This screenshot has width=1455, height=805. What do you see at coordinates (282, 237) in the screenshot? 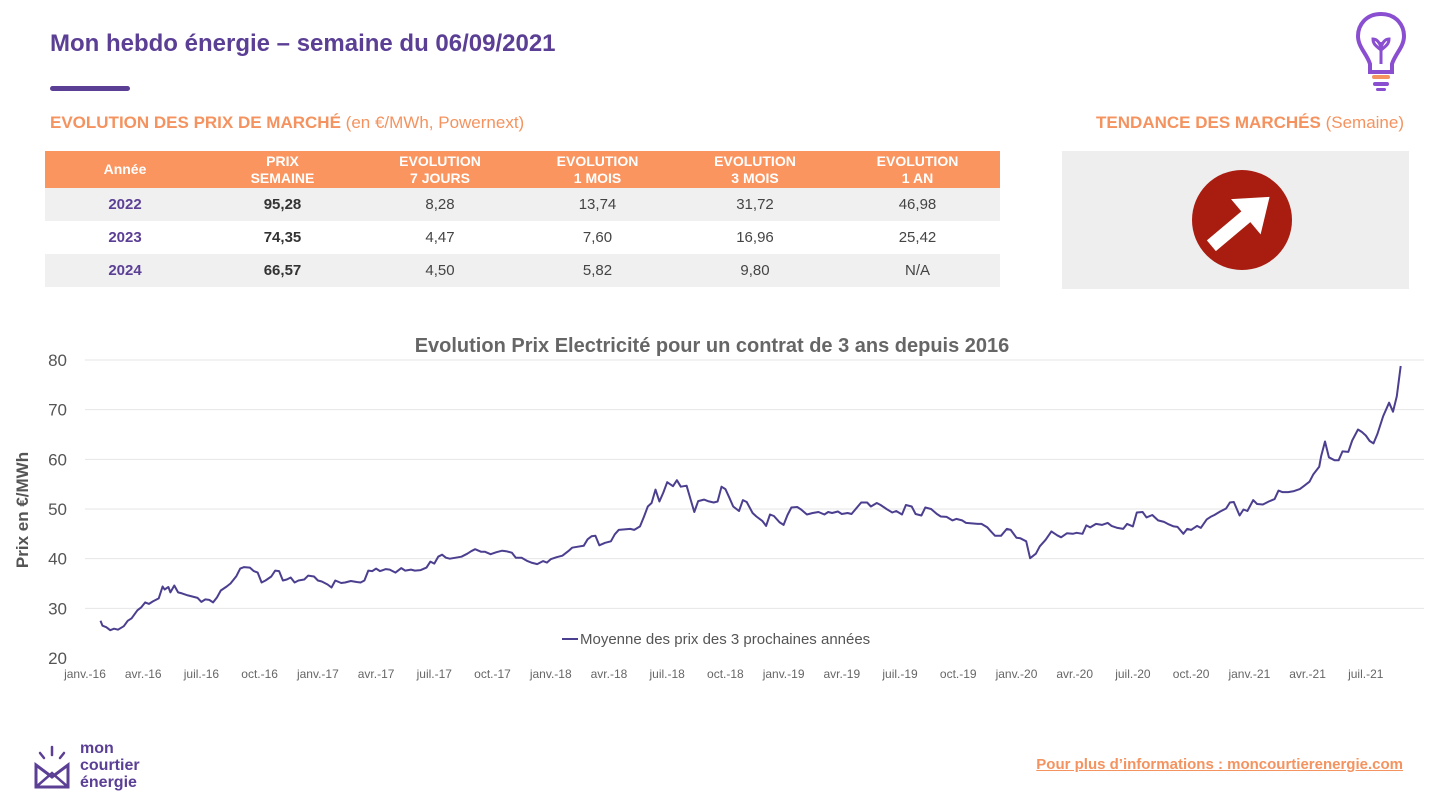
I see `cell-price: 74,35` at bounding box center [282, 237].